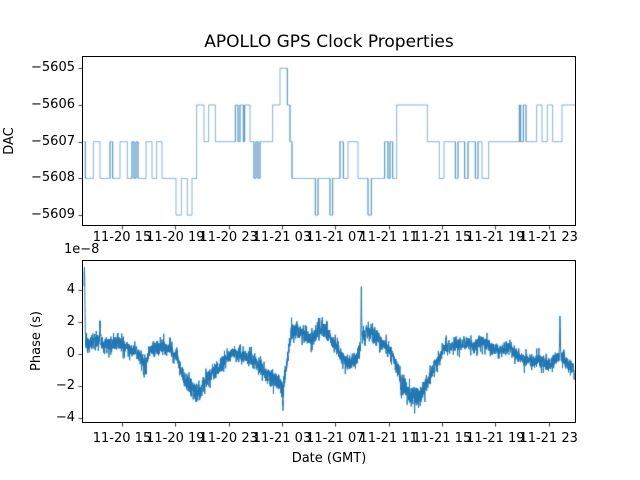 Image resolution: width=640 pixels, height=480 pixels. I want to click on dac-x-tick-label: 11-21 23, so click(548, 237).